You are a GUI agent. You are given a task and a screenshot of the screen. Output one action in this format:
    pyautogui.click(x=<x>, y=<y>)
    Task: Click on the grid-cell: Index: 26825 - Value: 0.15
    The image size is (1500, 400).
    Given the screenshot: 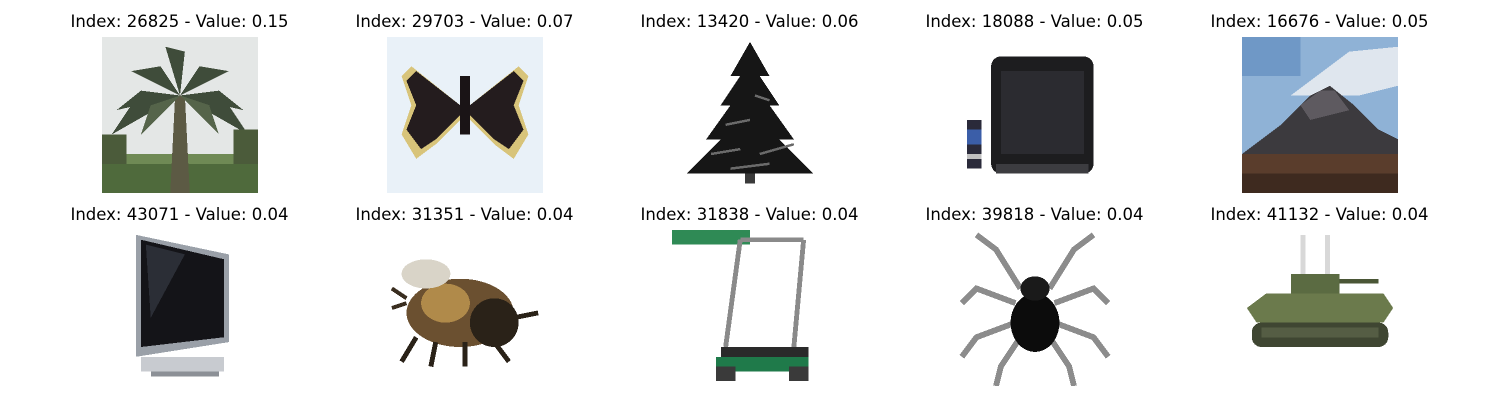 What is the action you would take?
    pyautogui.click(x=179, y=96)
    